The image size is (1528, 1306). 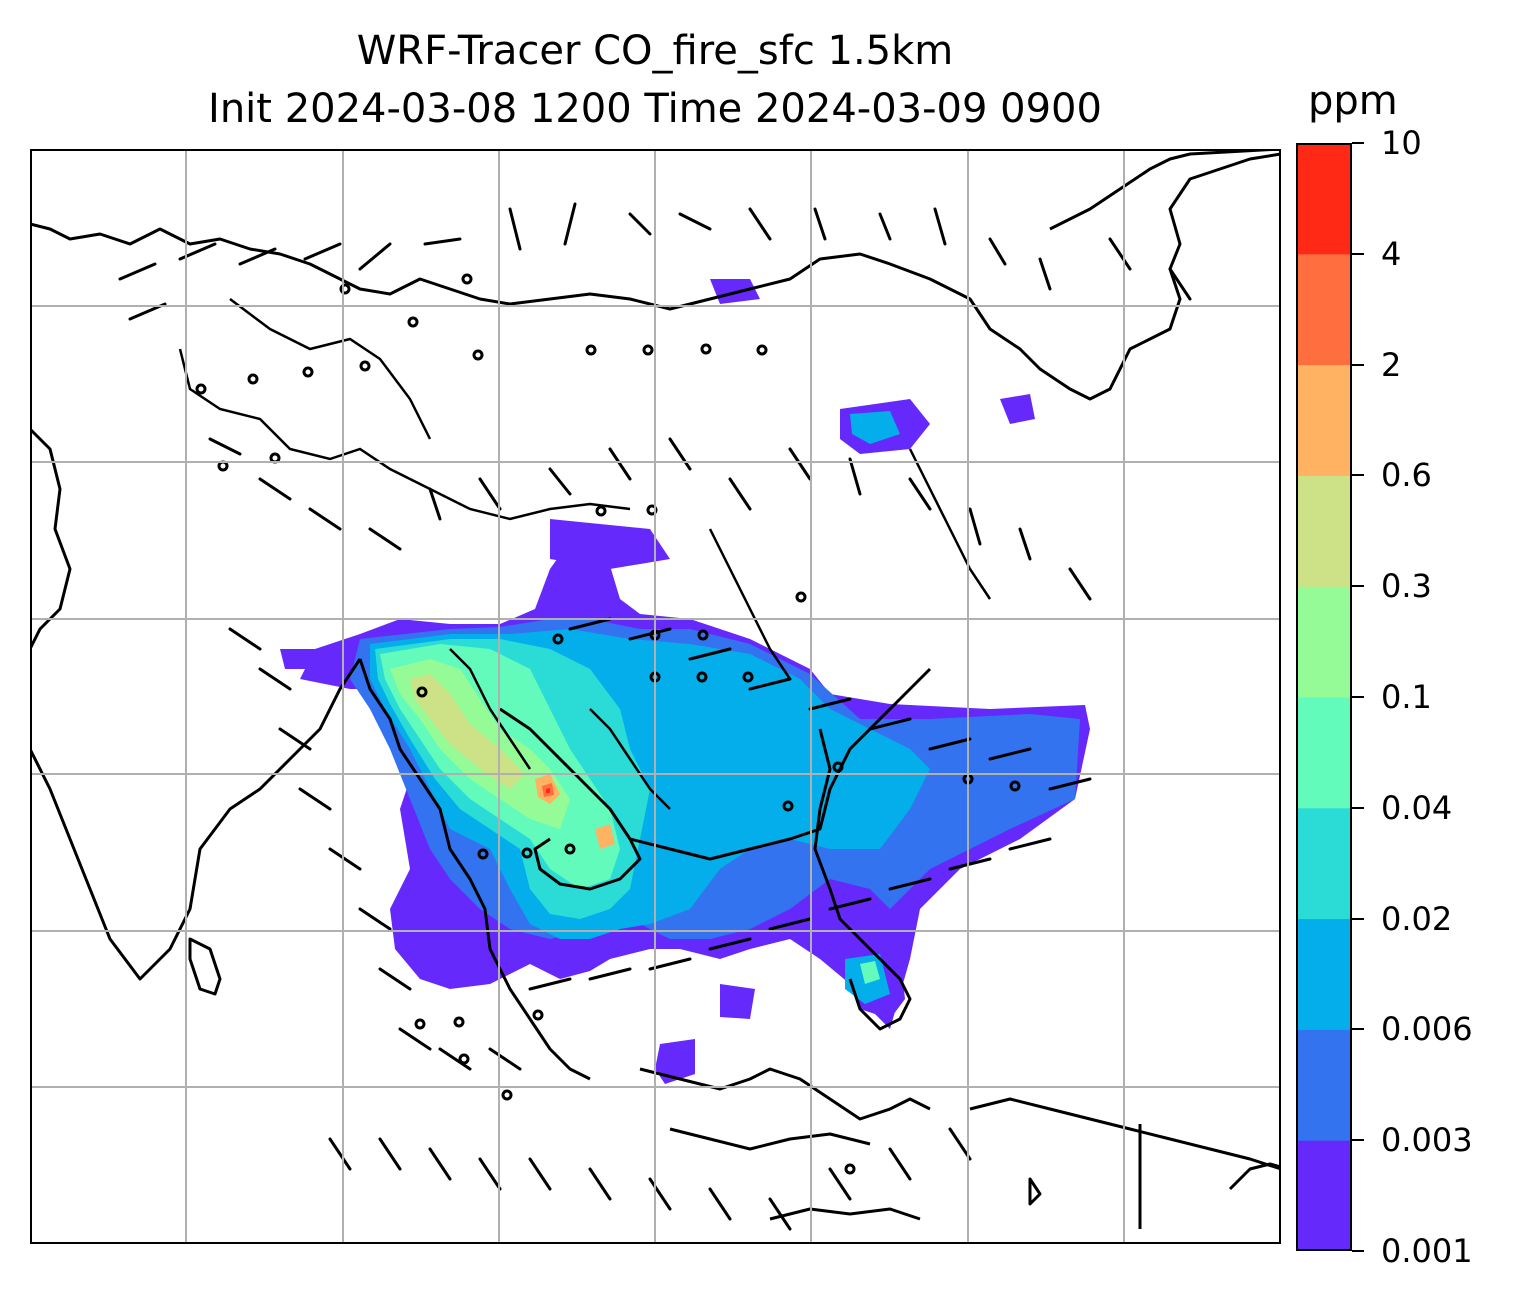 What do you see at coordinates (1353, 101) in the screenshot?
I see `colorbar-unit-label: ppm` at bounding box center [1353, 101].